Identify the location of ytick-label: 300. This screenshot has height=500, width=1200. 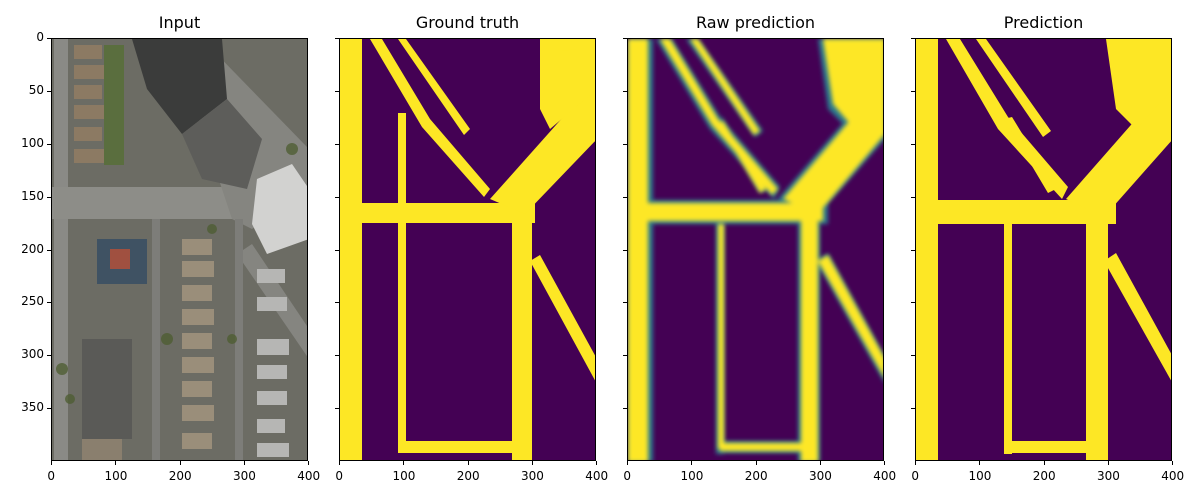
(32, 354).